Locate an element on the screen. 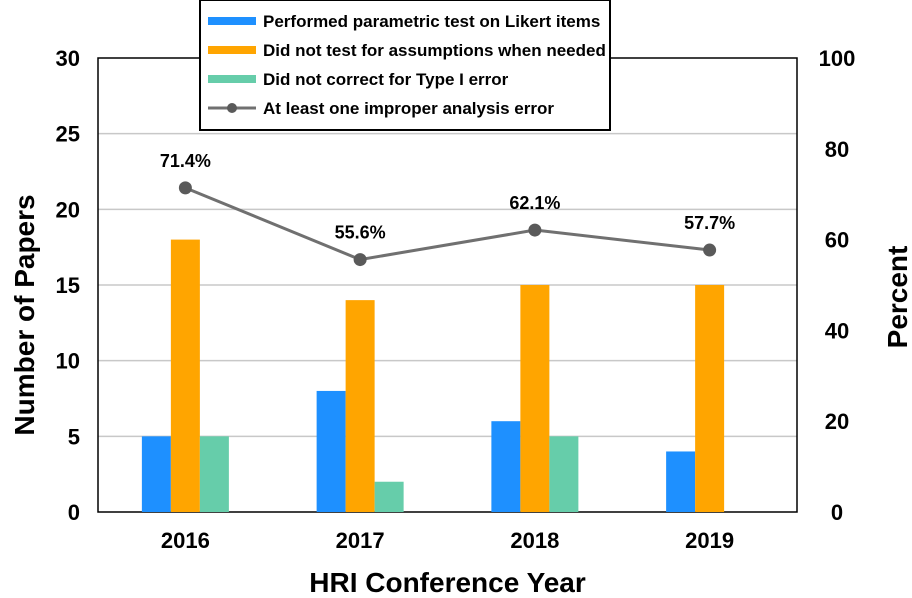 The width and height of the screenshot is (912, 598). line-series: 71.4% 55.6% 62.1% 57.7% is located at coordinates (447, 209).